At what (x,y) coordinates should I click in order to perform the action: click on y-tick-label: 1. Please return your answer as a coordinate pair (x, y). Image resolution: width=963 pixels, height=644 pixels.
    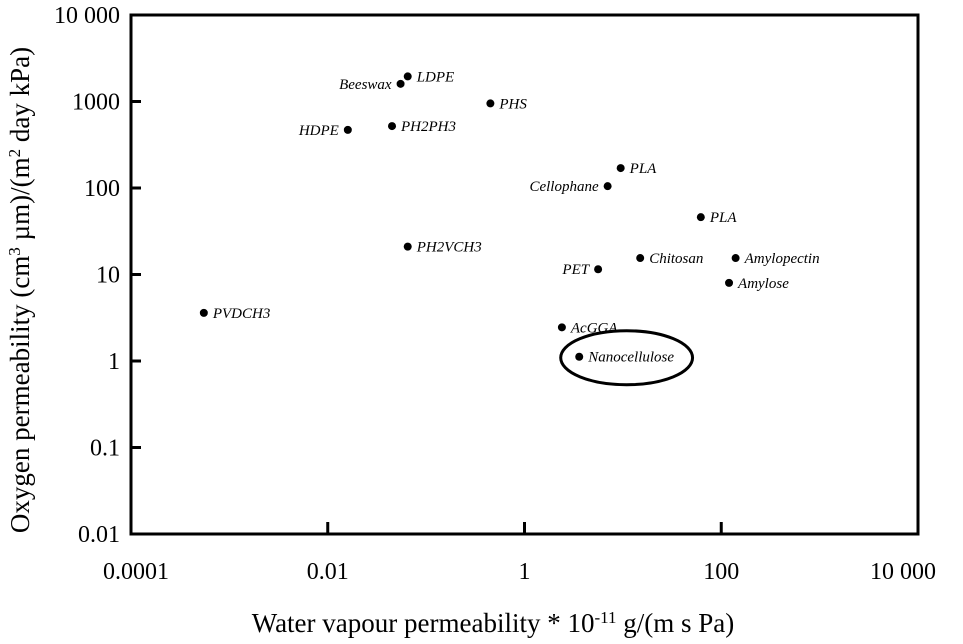
    Looking at the image, I should click on (114, 362).